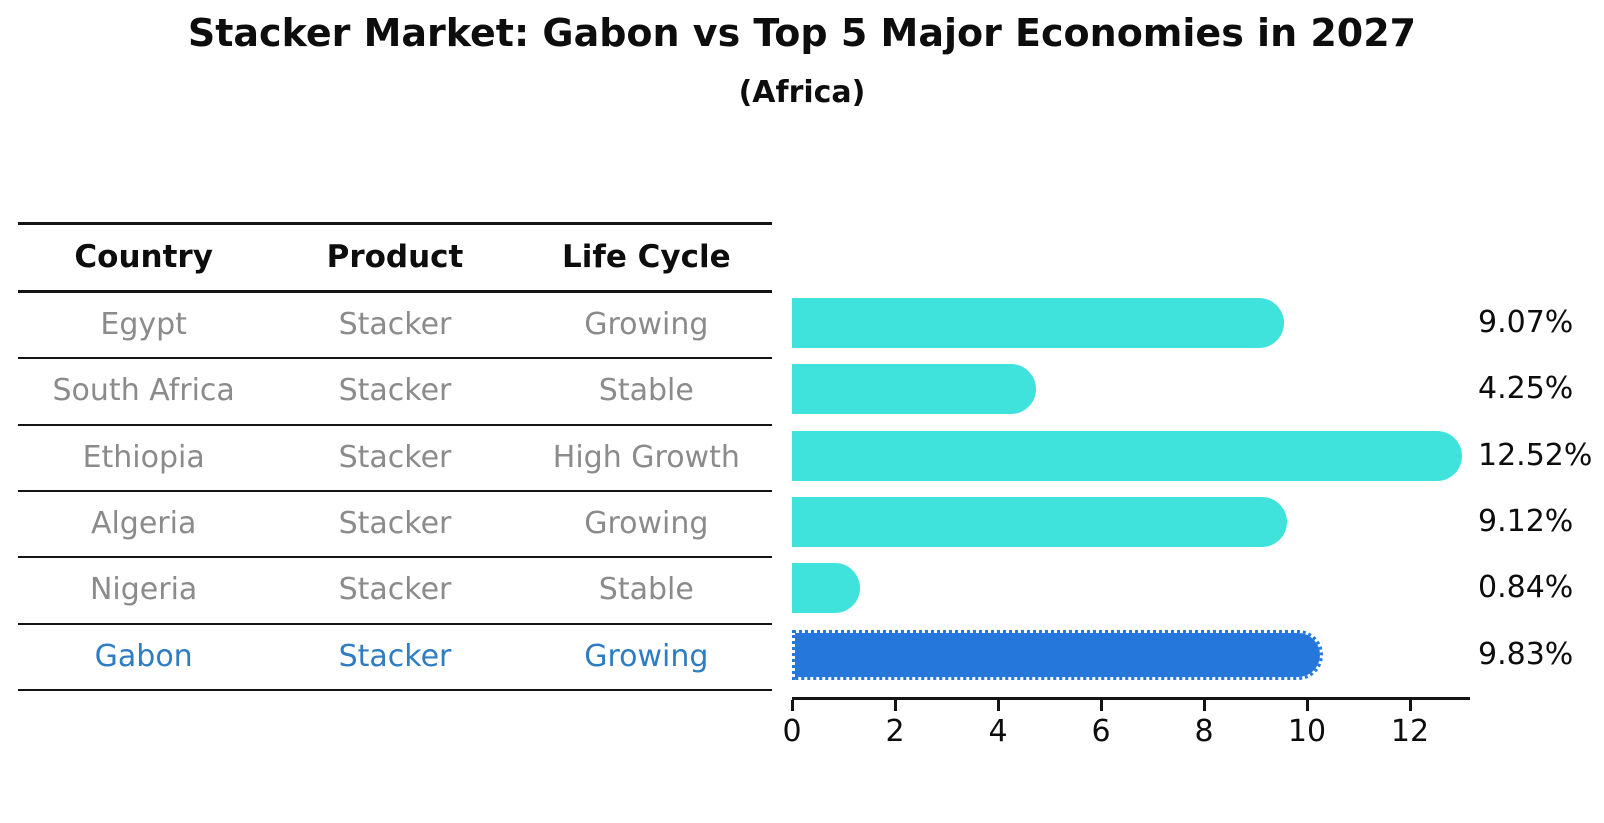  What do you see at coordinates (395, 256) in the screenshot?
I see `column-header-product: Product` at bounding box center [395, 256].